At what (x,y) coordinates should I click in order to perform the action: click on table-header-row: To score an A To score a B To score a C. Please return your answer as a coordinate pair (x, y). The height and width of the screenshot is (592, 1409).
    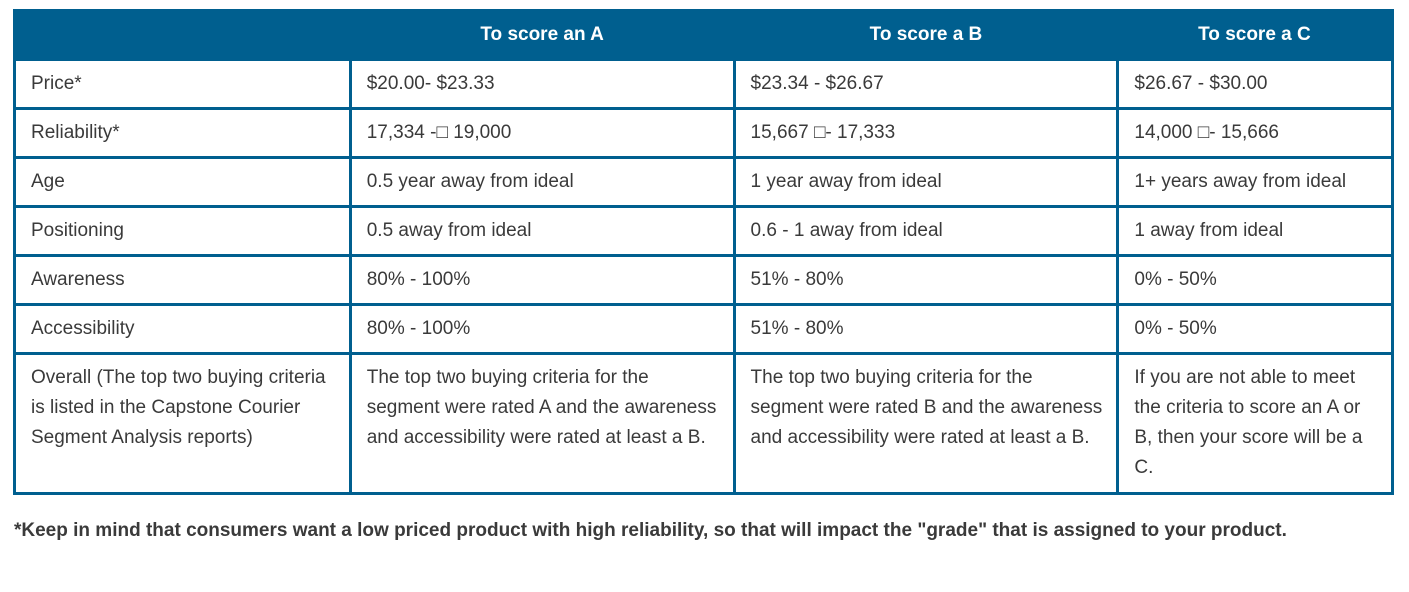
    Looking at the image, I should click on (703, 35).